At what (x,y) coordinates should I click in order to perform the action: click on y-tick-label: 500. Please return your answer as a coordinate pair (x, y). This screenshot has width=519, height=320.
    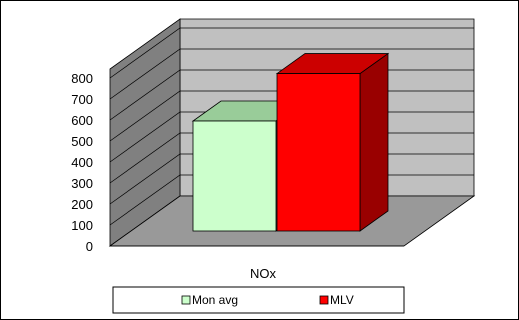
    Looking at the image, I should click on (82, 141).